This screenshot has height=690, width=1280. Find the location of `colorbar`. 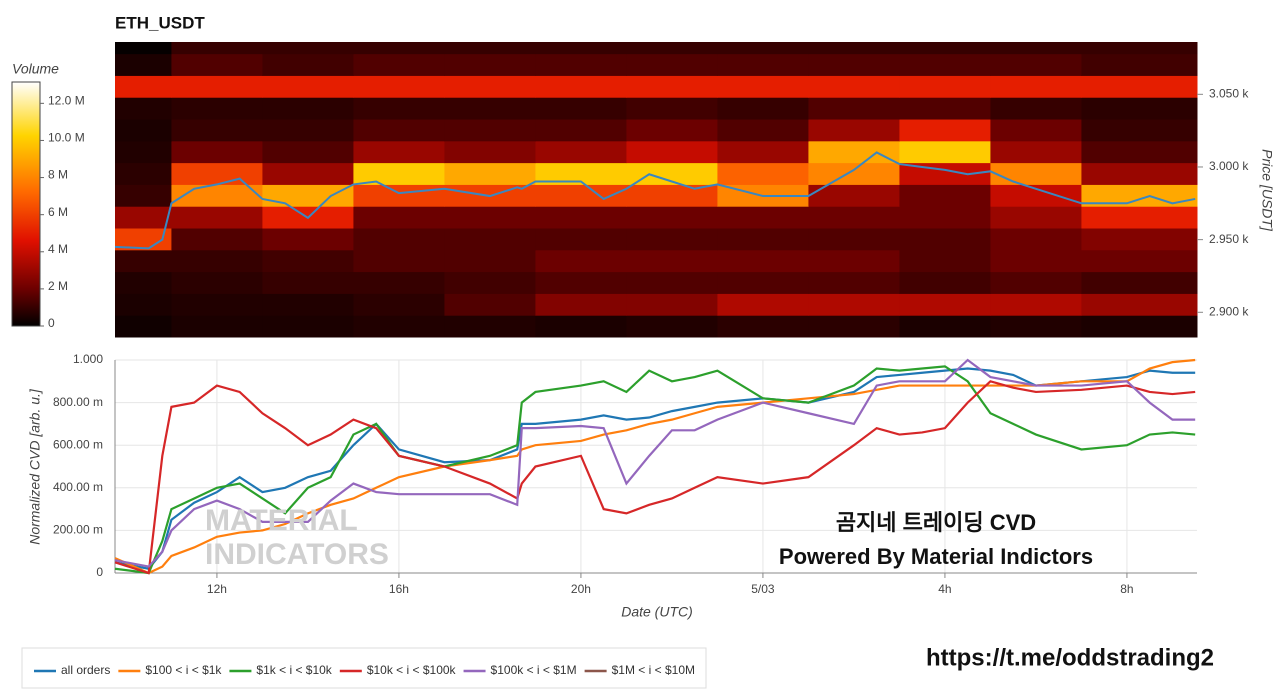

colorbar is located at coordinates (26, 204).